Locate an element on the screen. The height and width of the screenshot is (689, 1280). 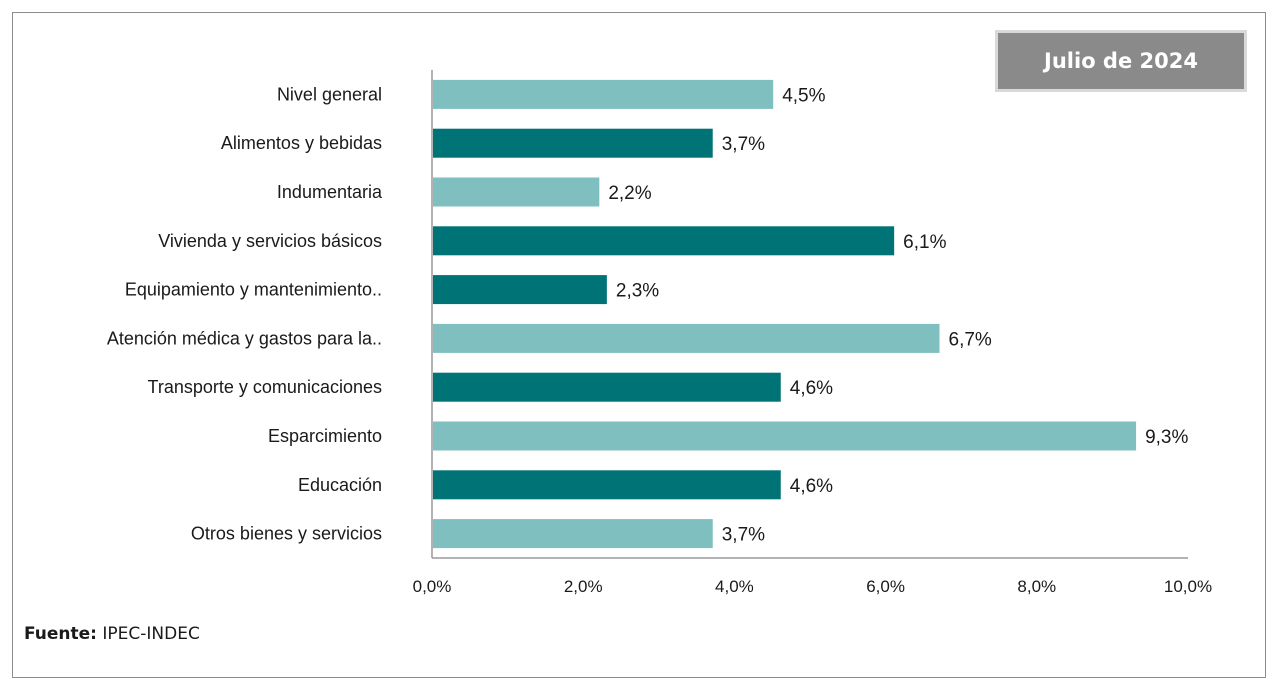
x-tick-label: 10,0% is located at coordinates (1188, 586).